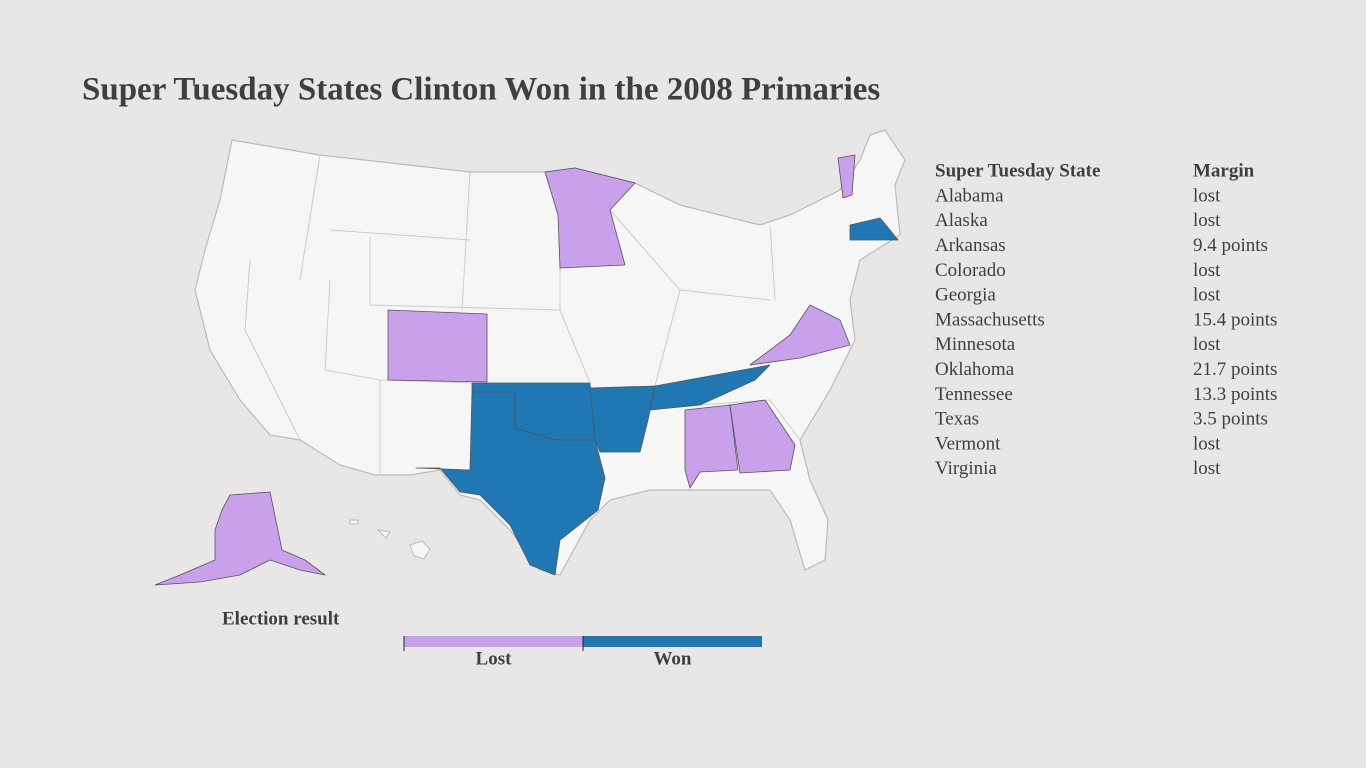 The height and width of the screenshot is (768, 1366). Describe the element at coordinates (874, 229) in the screenshot. I see `state-massachusetts` at that location.